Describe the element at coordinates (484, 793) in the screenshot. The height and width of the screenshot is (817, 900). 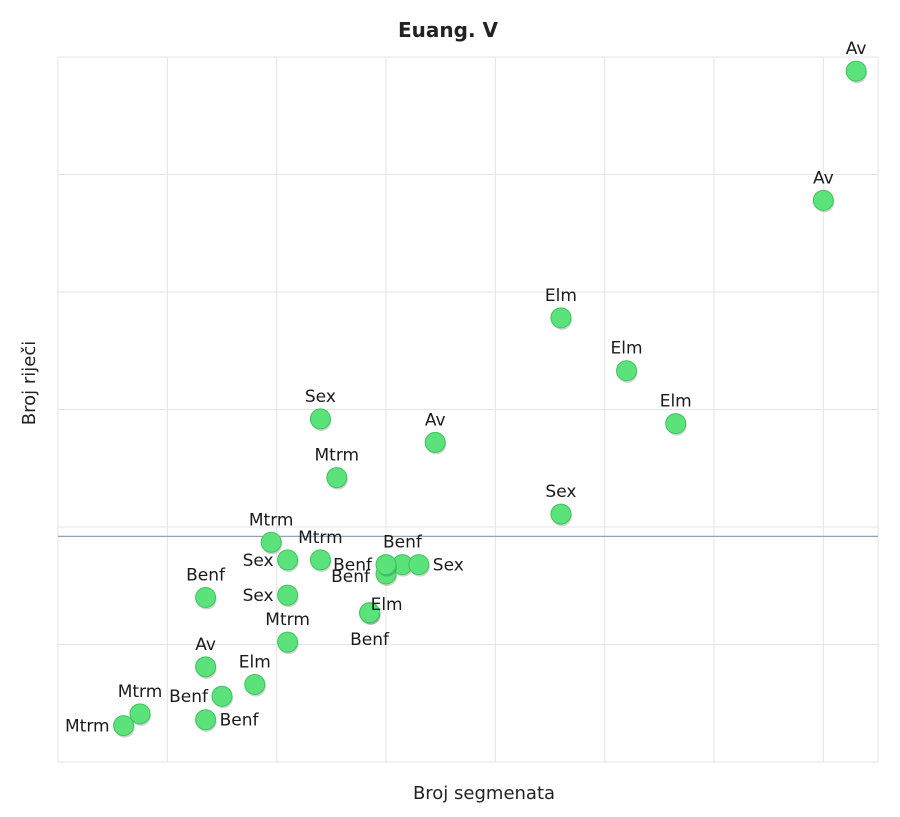
I see `x-axis-label: Broj segmenata` at that location.